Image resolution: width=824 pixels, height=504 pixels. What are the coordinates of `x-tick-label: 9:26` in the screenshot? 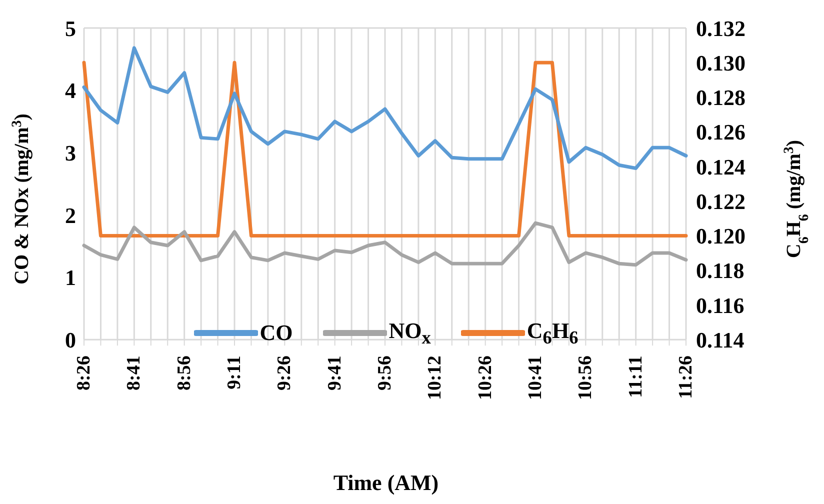 It's located at (285, 373).